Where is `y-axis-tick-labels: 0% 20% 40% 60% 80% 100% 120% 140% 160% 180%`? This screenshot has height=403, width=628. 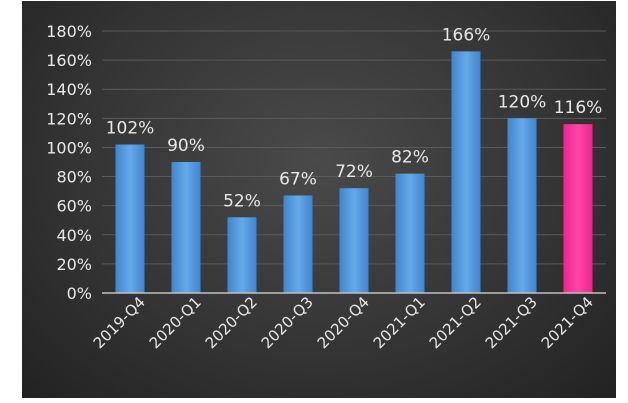
y-axis-tick-labels: 0% 20% 40% 60% 80% 100% 120% 140% 160% 180% is located at coordinates (69, 162).